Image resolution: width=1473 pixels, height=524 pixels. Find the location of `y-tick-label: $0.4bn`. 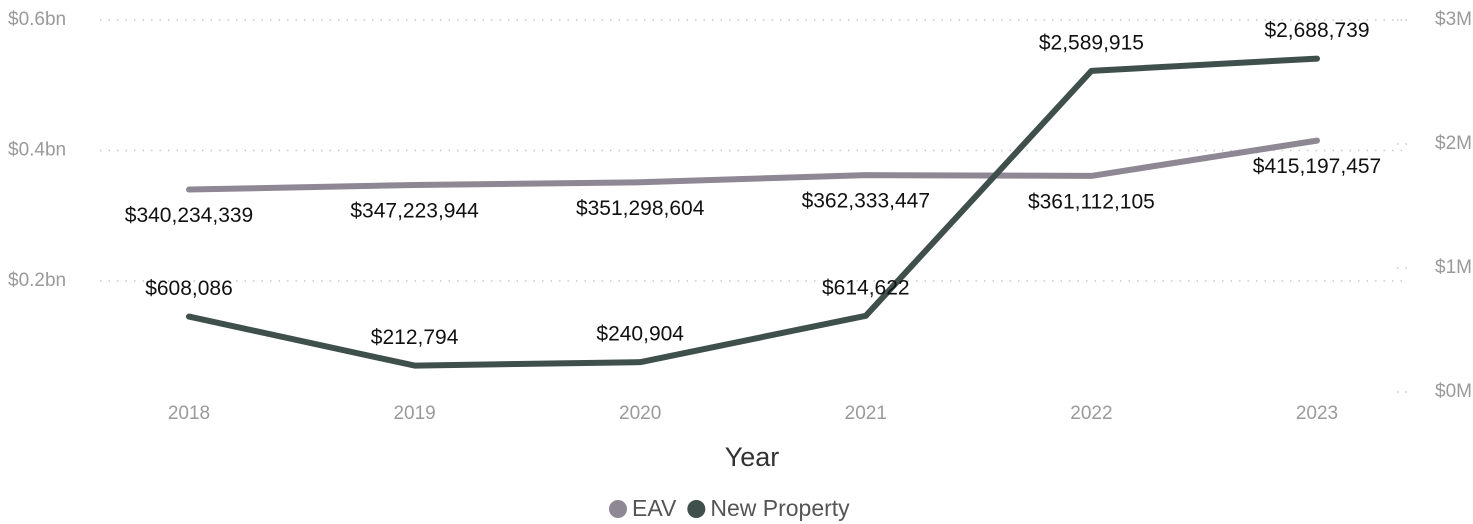

y-tick-label: $0.4bn is located at coordinates (37, 150).